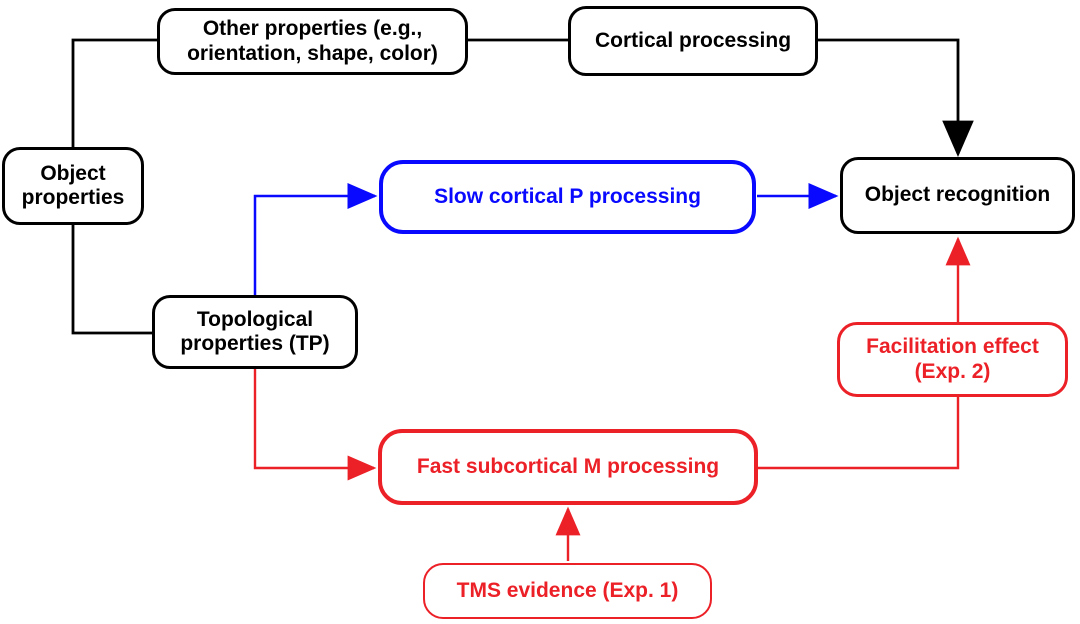  I want to click on node-slow-cortical-p-processing-label: Slow cortical P processing, so click(567, 196).